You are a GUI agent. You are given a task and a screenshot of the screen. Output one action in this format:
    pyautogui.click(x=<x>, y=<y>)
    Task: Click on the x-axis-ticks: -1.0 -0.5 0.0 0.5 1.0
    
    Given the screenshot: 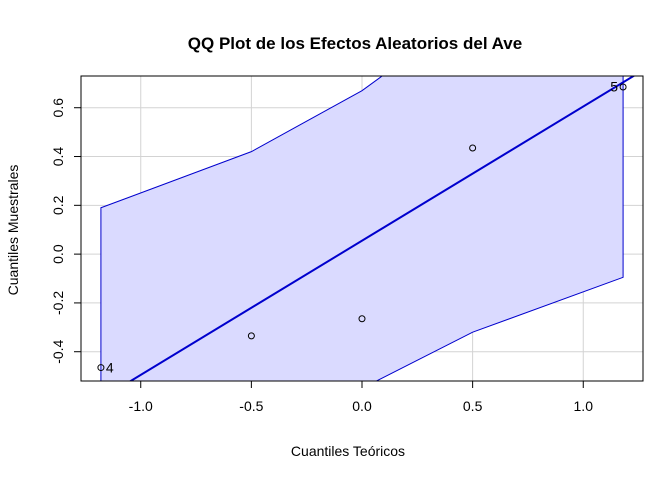 What is the action you would take?
    pyautogui.click(x=361, y=397)
    